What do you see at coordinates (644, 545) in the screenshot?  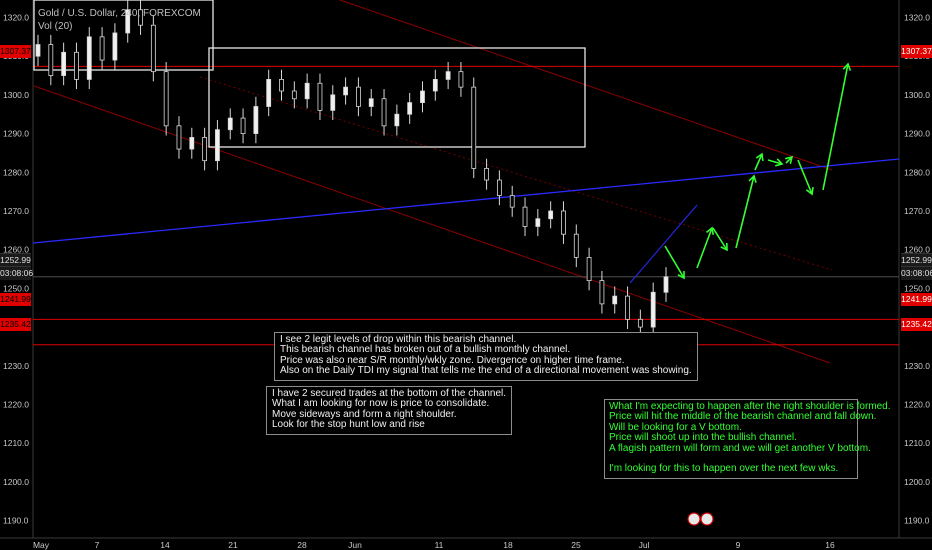 I see `time-tick-label: Jul` at bounding box center [644, 545].